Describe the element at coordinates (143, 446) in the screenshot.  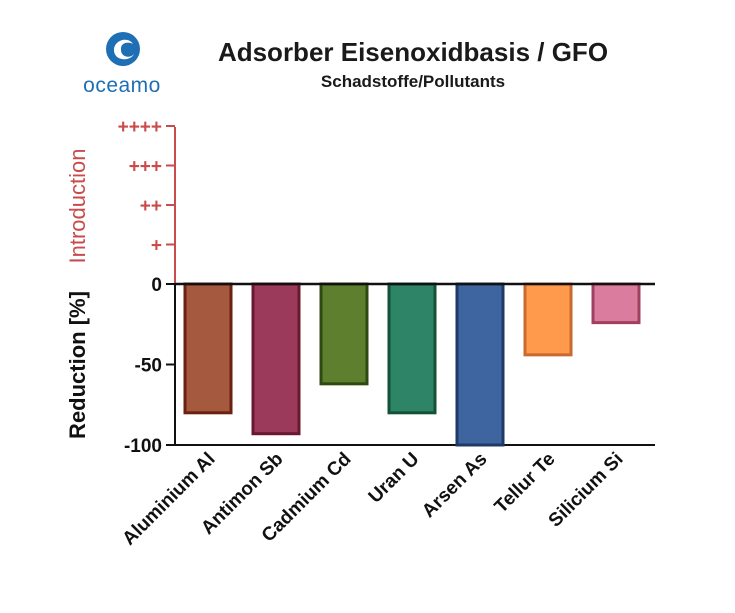
I see `y-tick-label: -100` at that location.